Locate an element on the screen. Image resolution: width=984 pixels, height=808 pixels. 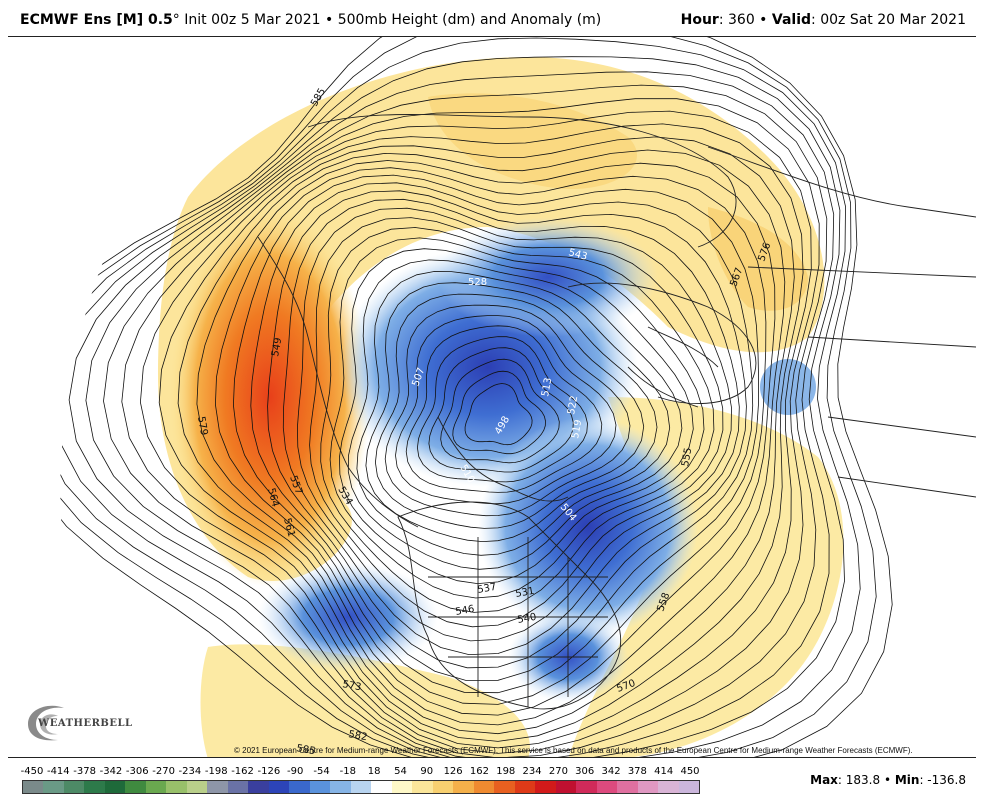
legend-tick-label: 198 is located at coordinates (506, 771).